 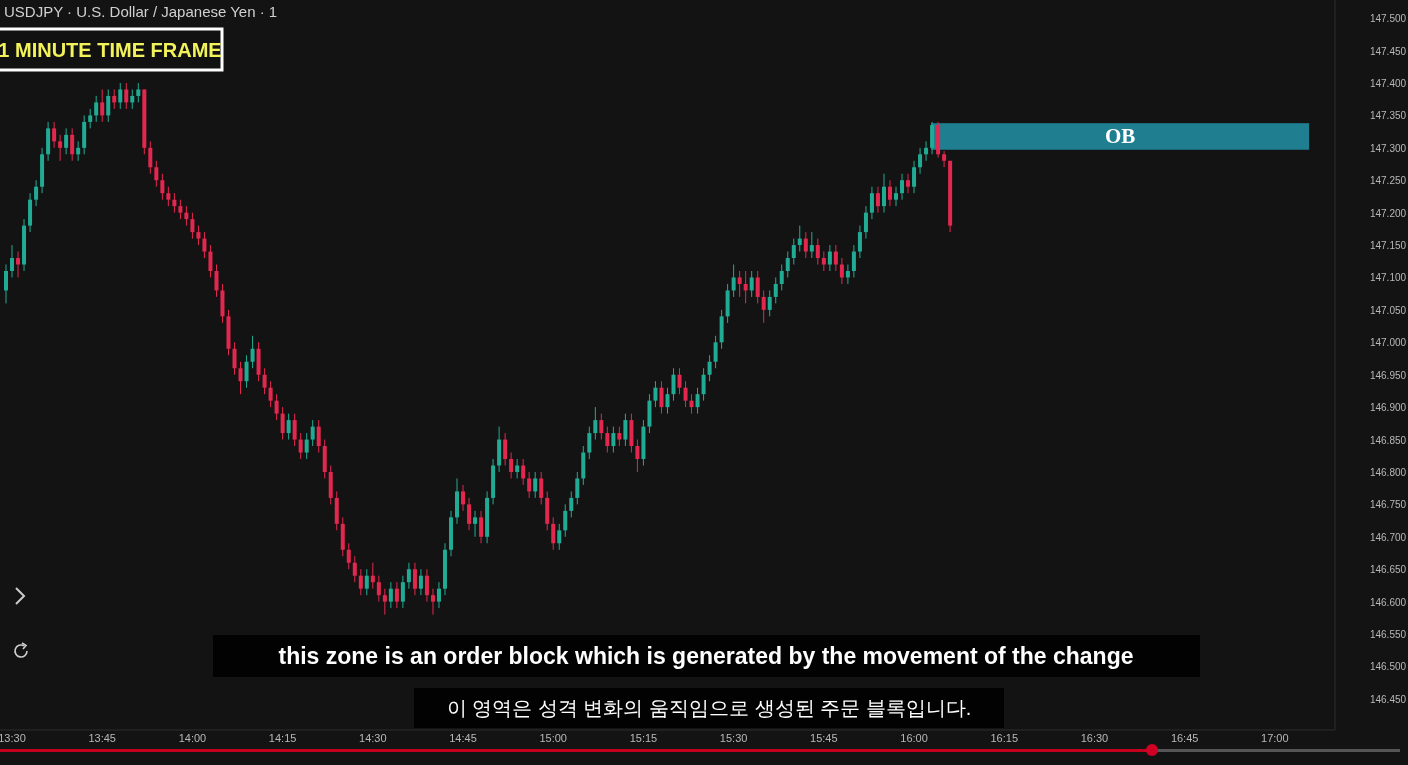 What do you see at coordinates (1388, 83) in the screenshot?
I see `y-tick-label: 147.400` at bounding box center [1388, 83].